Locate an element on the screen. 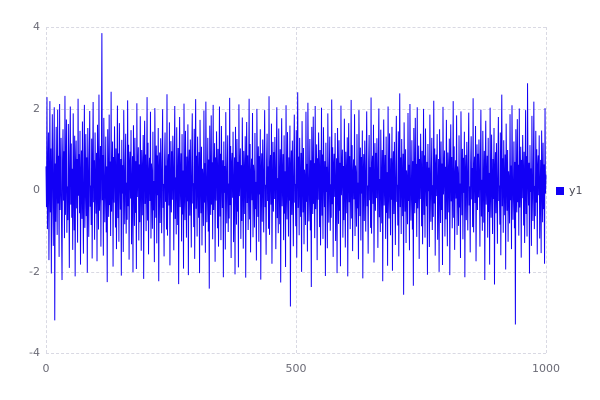  y-tick-label--4: -4 is located at coordinates (34, 352).